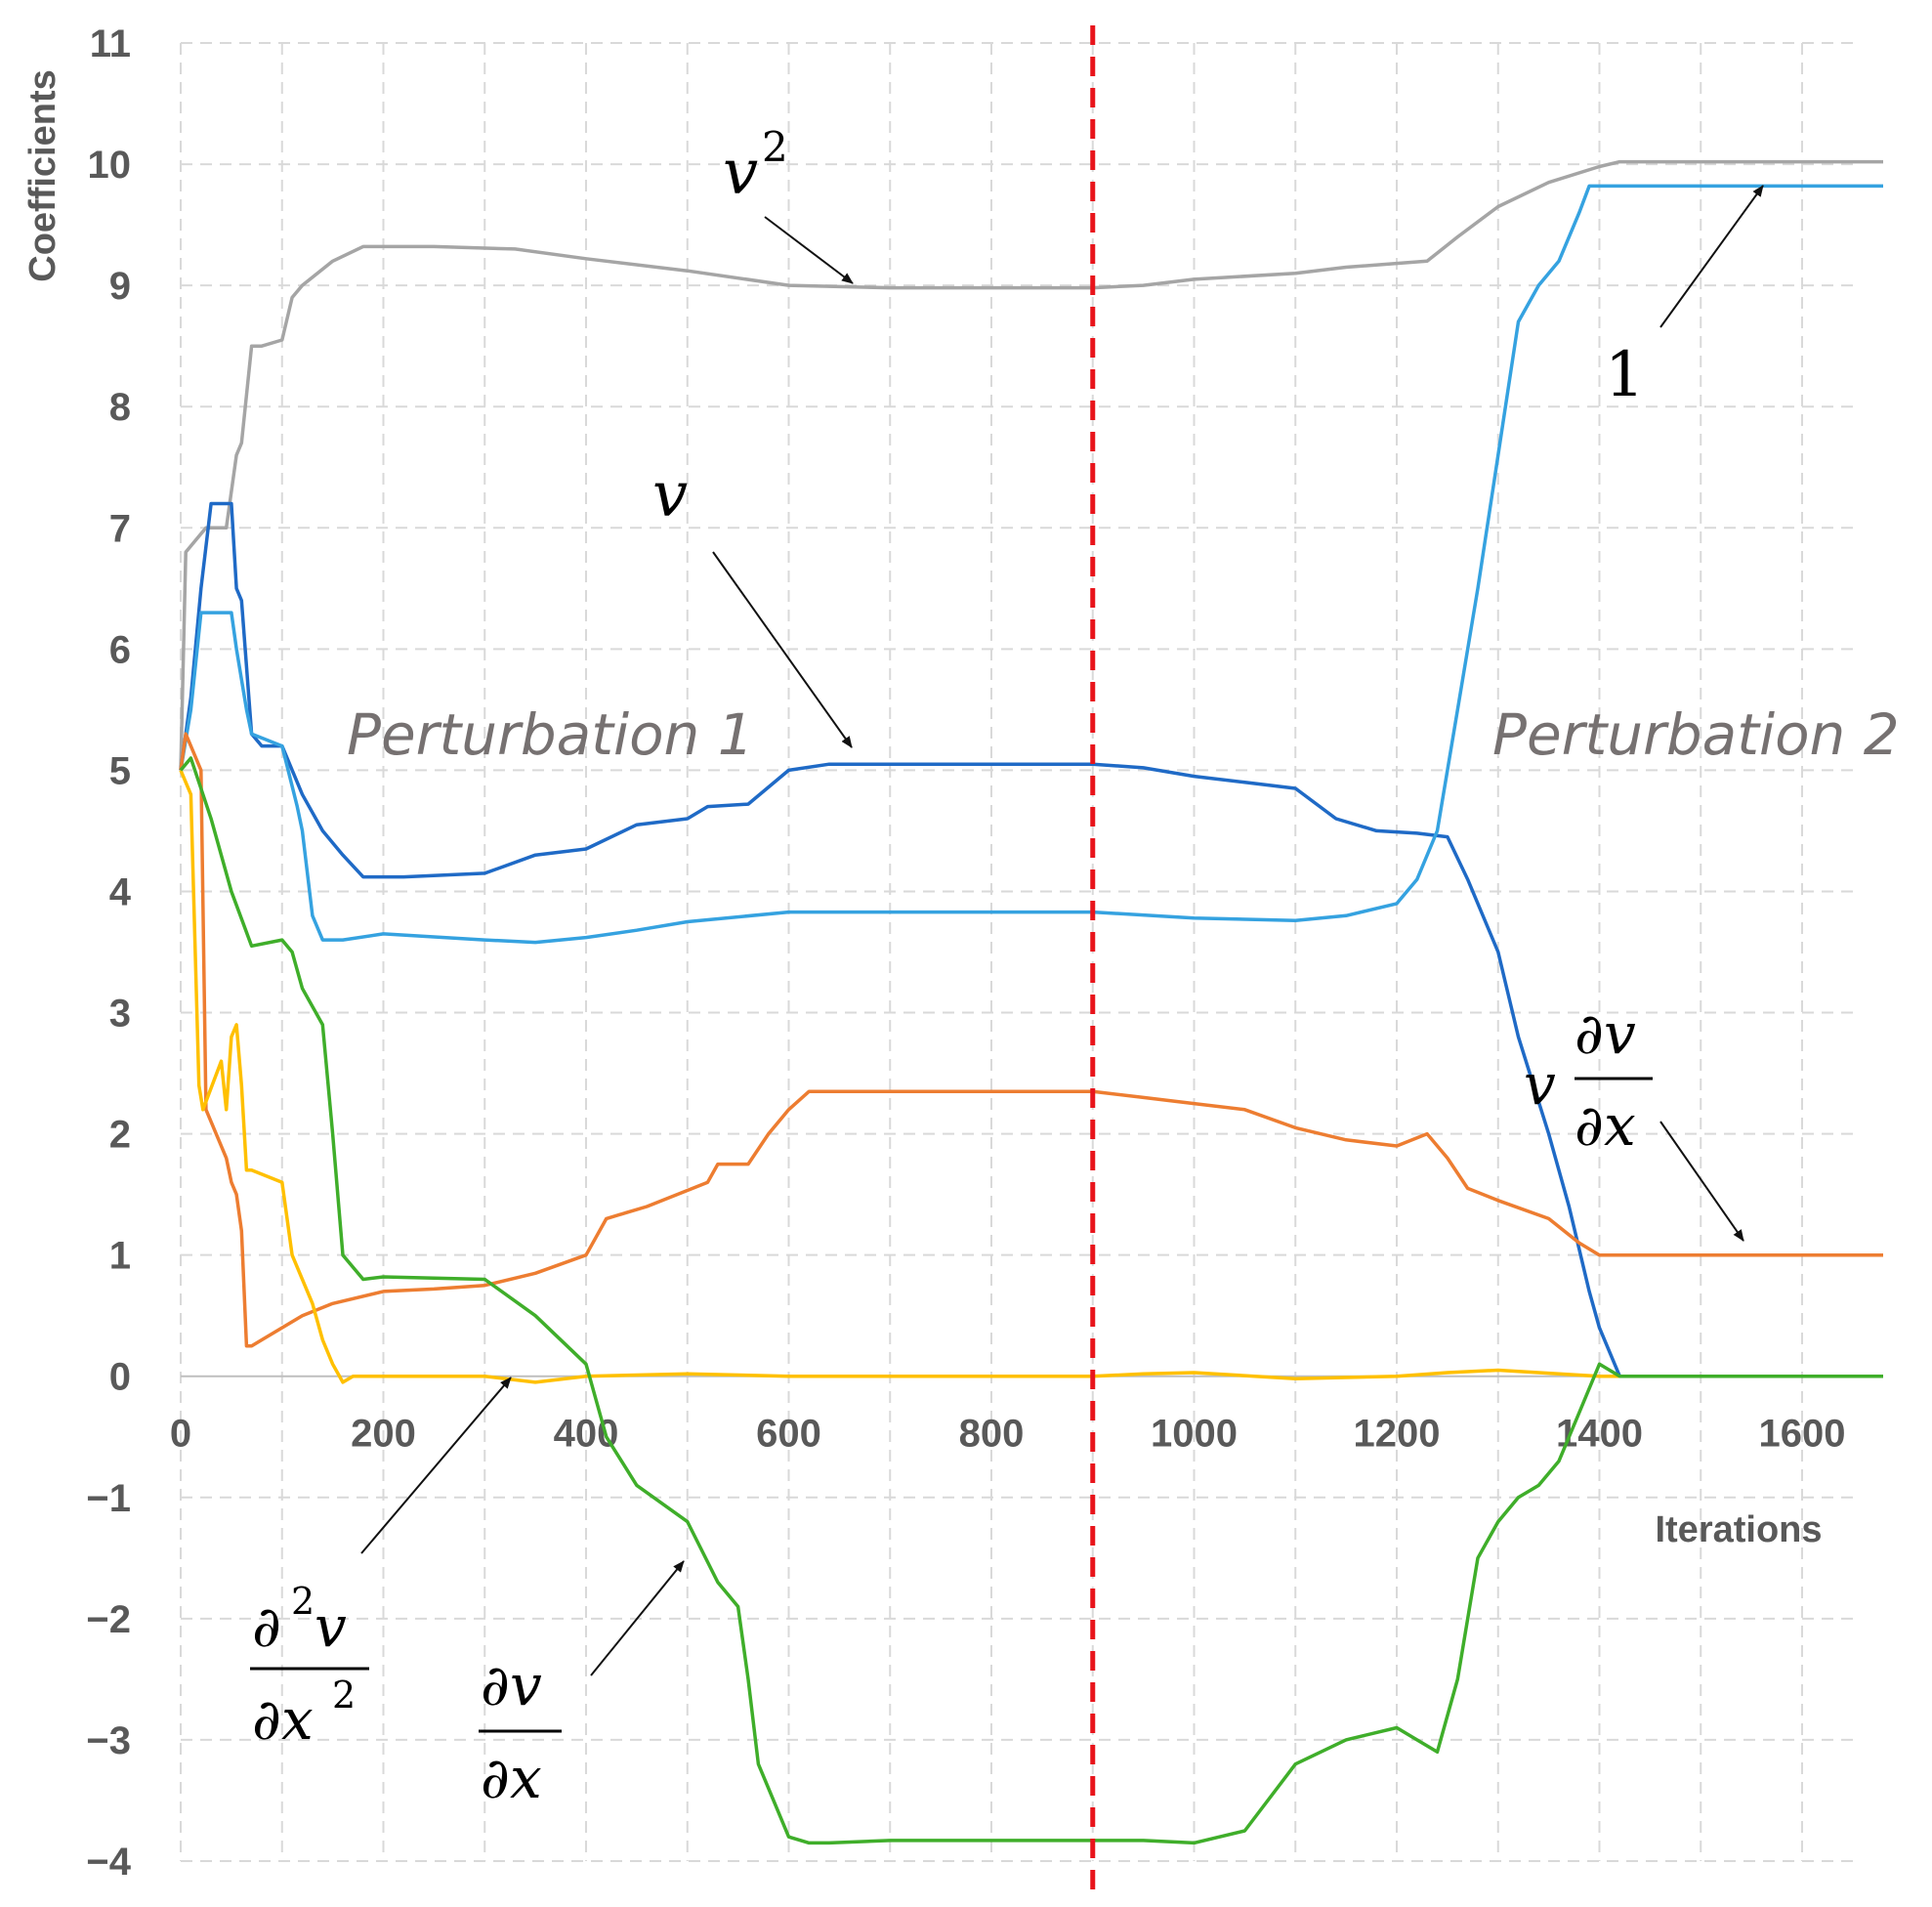 This screenshot has width=1932, height=1907. What do you see at coordinates (992, 1434) in the screenshot?
I see `x-tick-label: 800` at bounding box center [992, 1434].